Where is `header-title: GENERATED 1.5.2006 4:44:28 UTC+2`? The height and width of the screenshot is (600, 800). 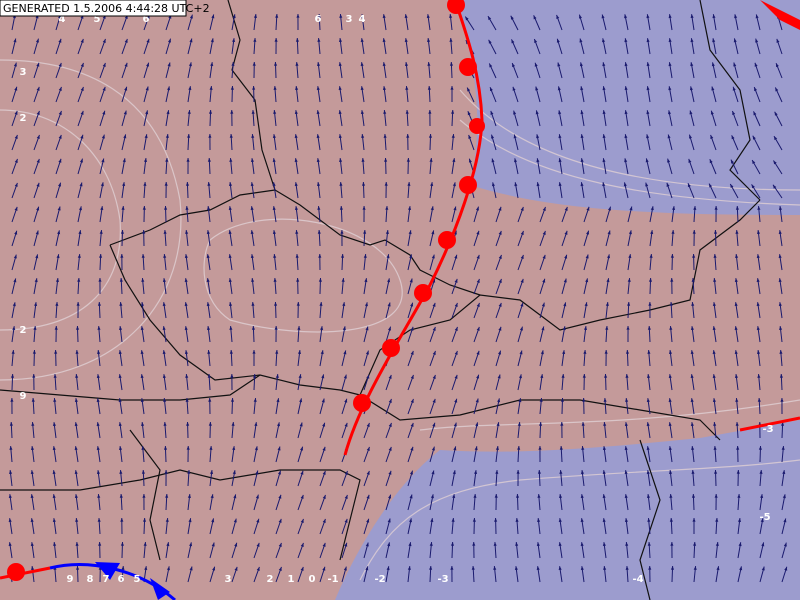
header-title: GENERATED 1.5.2006 4:44:28 UTC+2 is located at coordinates (106, 8).